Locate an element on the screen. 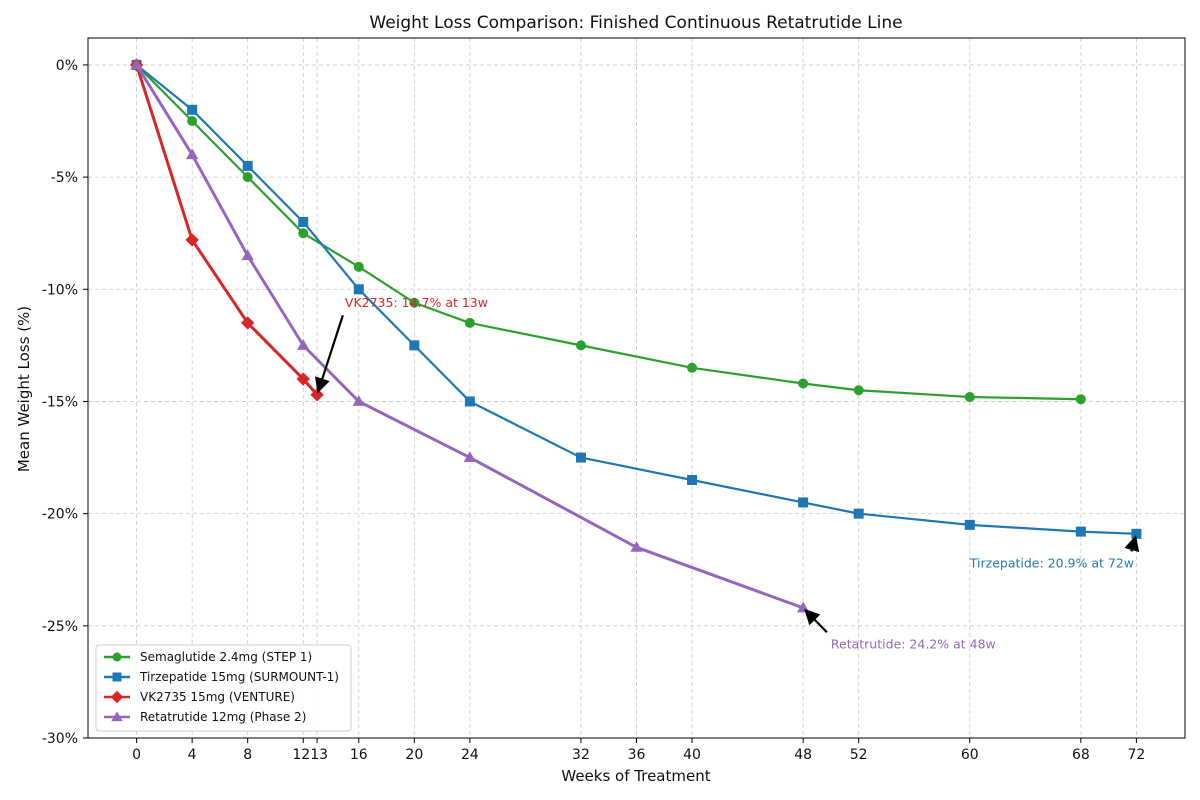  y-tick-label: -30% is located at coordinates (60, 739).